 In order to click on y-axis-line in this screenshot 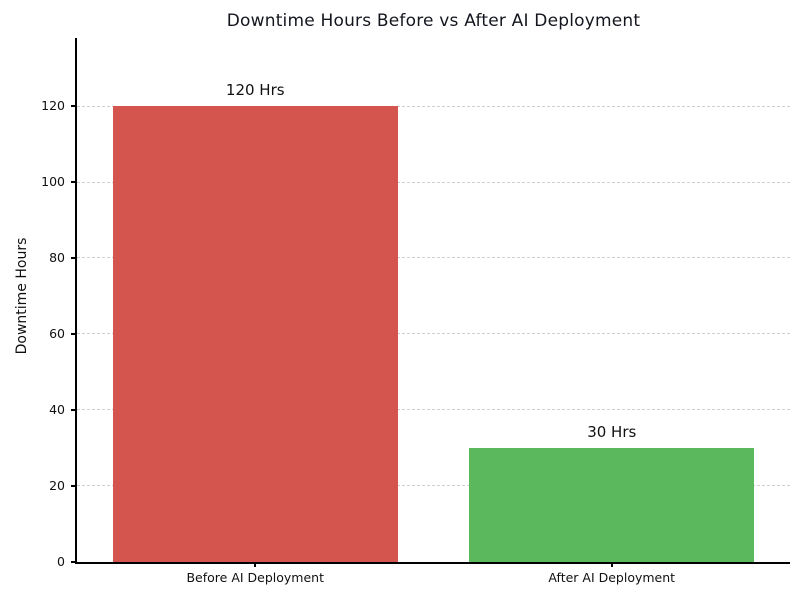, I will do `click(76, 301)`.